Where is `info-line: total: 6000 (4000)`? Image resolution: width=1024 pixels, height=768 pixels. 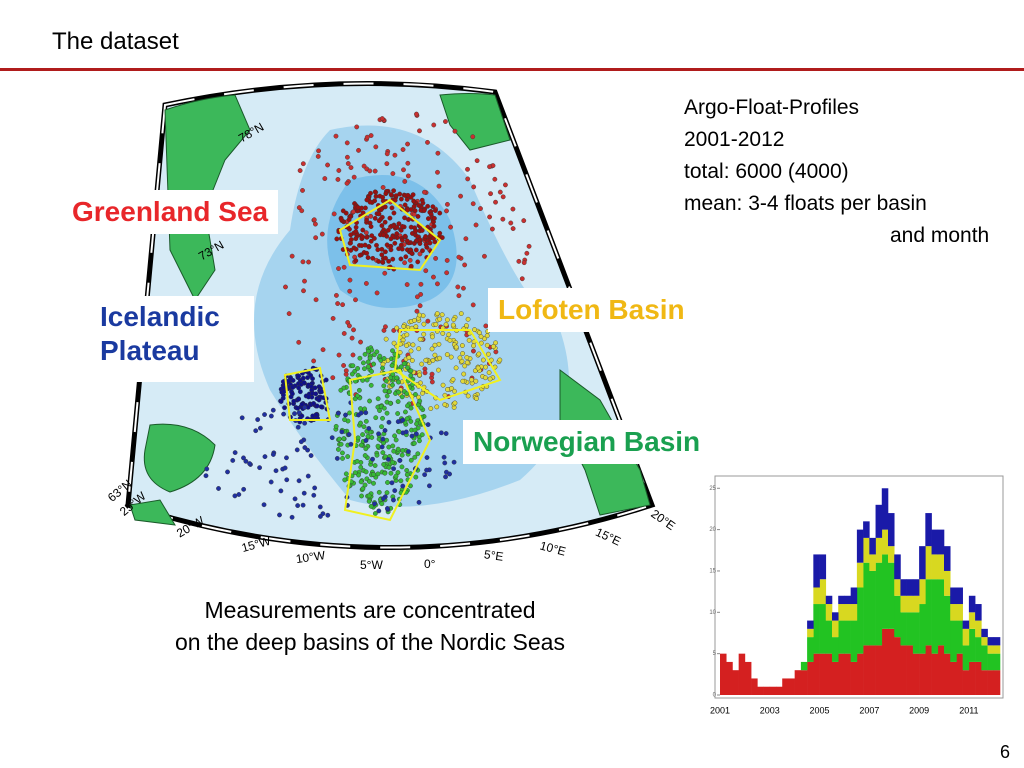 info-line: total: 6000 (4000) is located at coordinates (766, 171).